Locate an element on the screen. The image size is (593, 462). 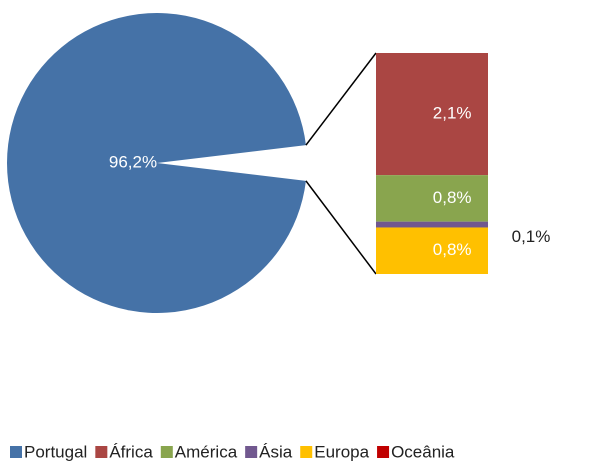
legend-label: África is located at coordinates (131, 451).